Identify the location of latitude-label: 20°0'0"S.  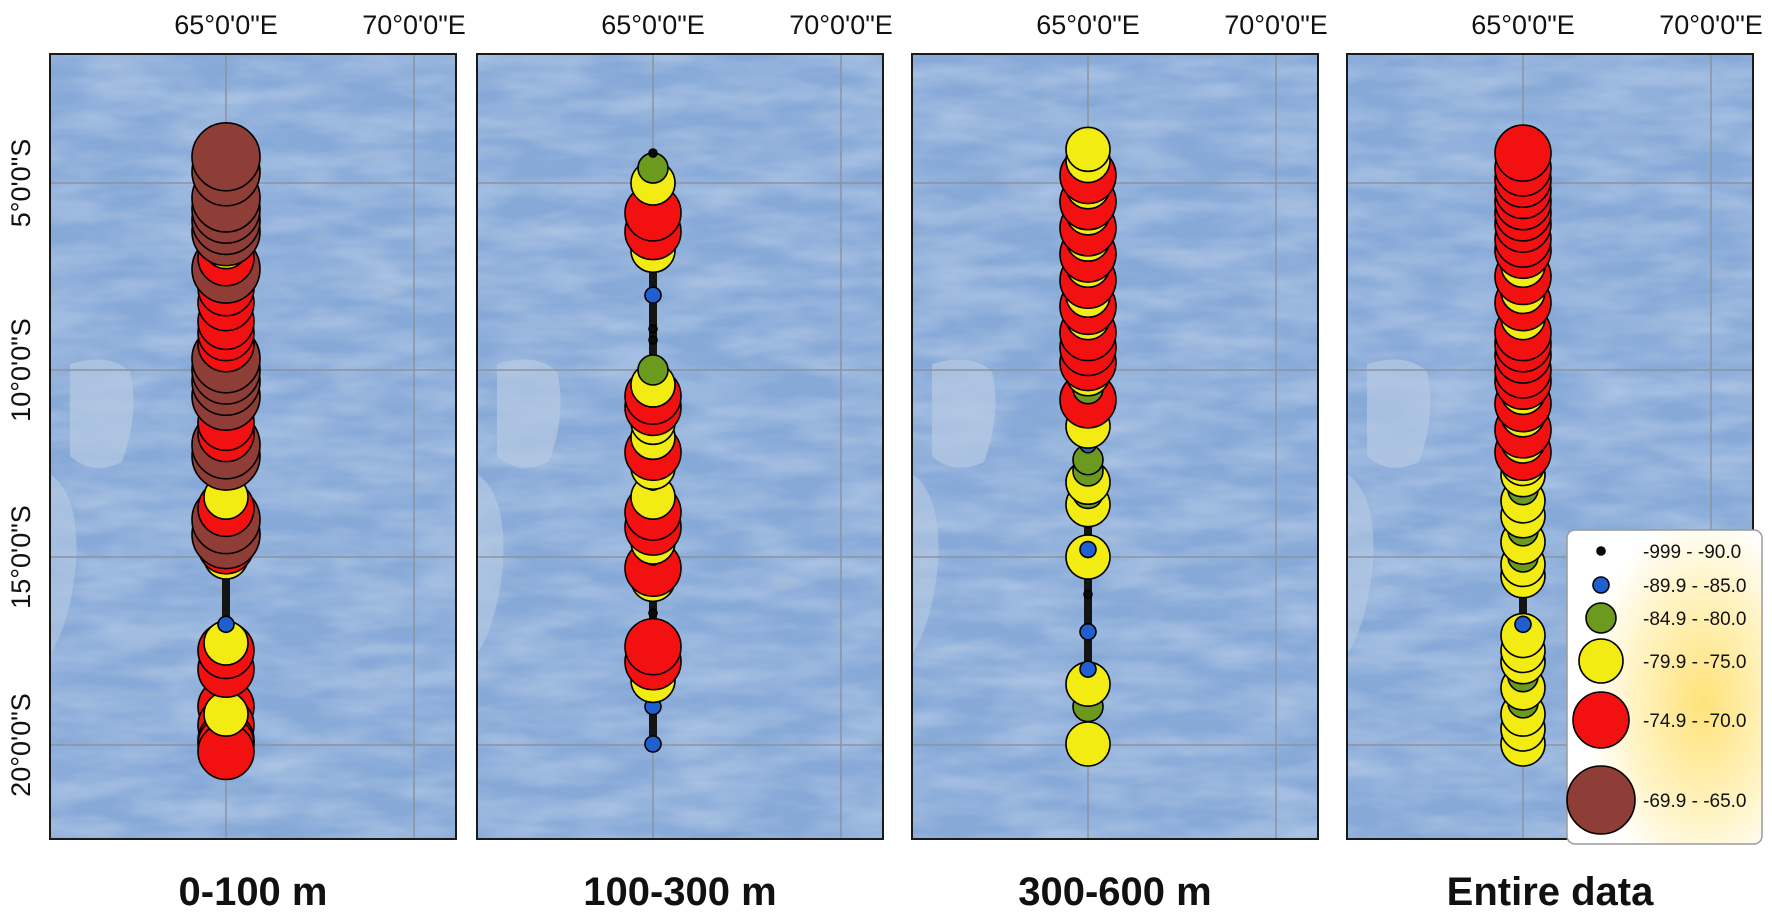
(21, 745).